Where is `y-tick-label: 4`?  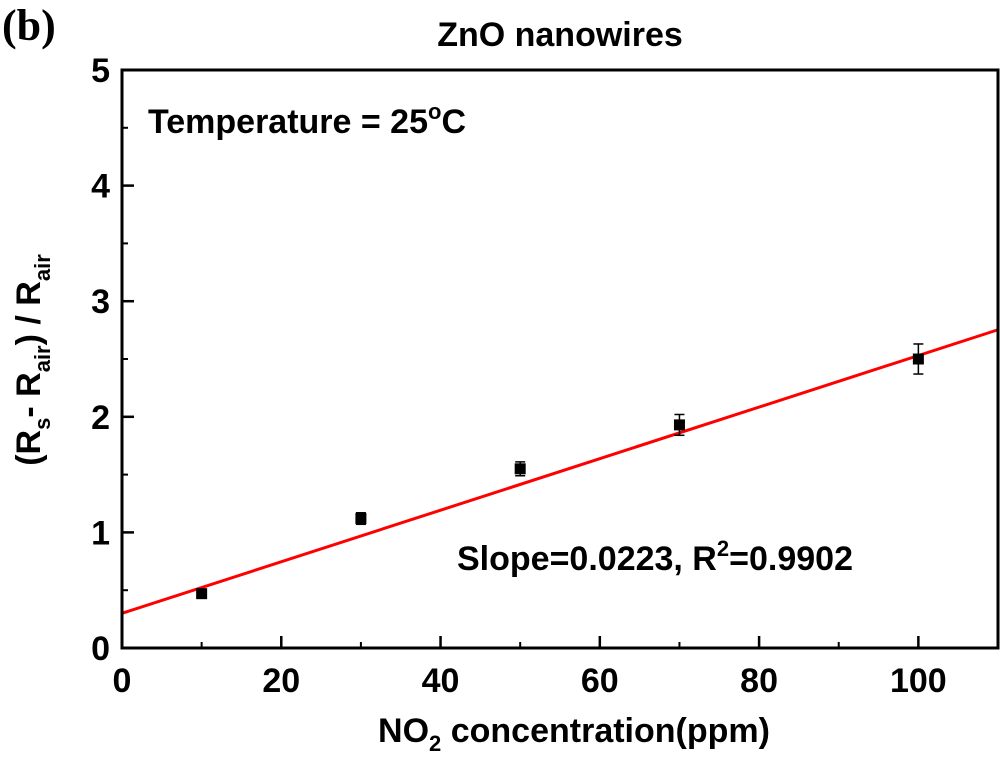 y-tick-label: 4 is located at coordinates (100, 187).